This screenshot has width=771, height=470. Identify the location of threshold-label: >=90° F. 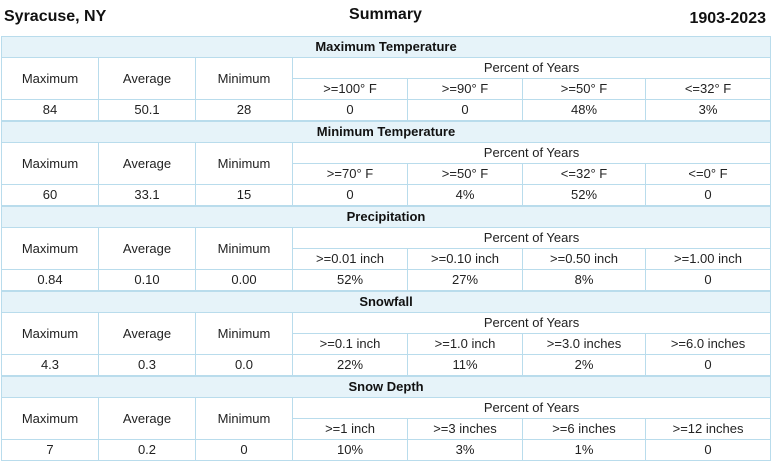
(465, 89).